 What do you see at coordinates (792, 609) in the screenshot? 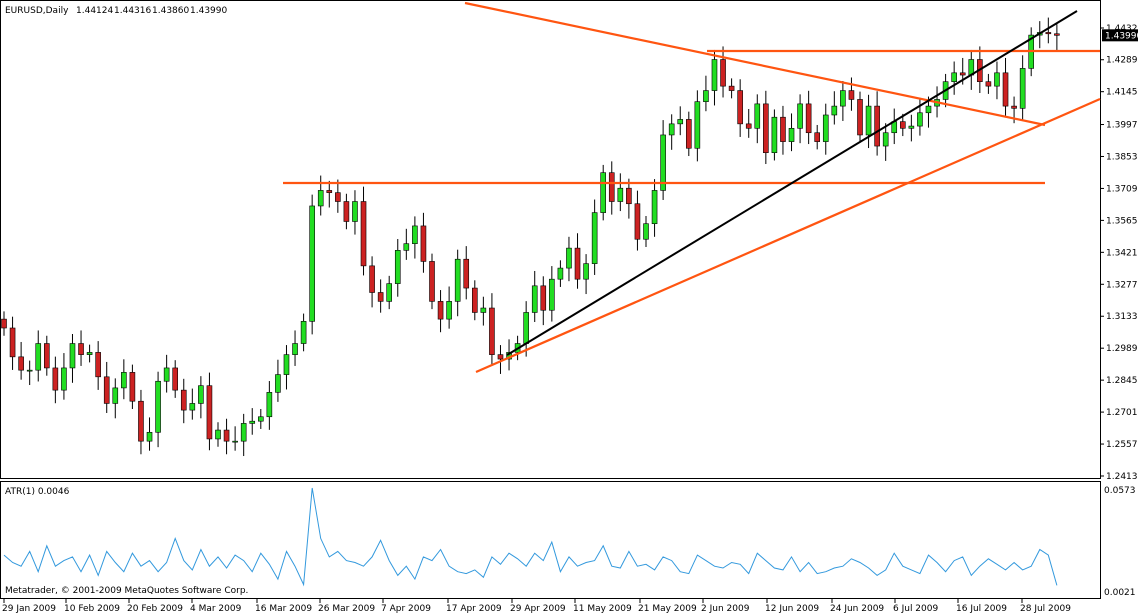
I see `time-axis-label: 12 Jun 2009` at bounding box center [792, 609].